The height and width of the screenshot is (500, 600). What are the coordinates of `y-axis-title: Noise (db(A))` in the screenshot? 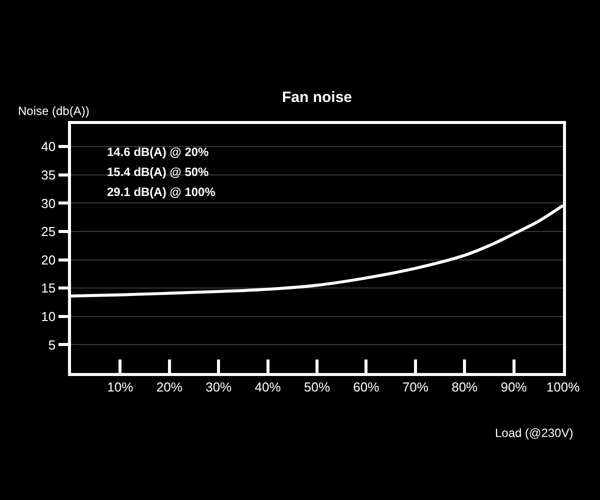 It's located at (54, 111).